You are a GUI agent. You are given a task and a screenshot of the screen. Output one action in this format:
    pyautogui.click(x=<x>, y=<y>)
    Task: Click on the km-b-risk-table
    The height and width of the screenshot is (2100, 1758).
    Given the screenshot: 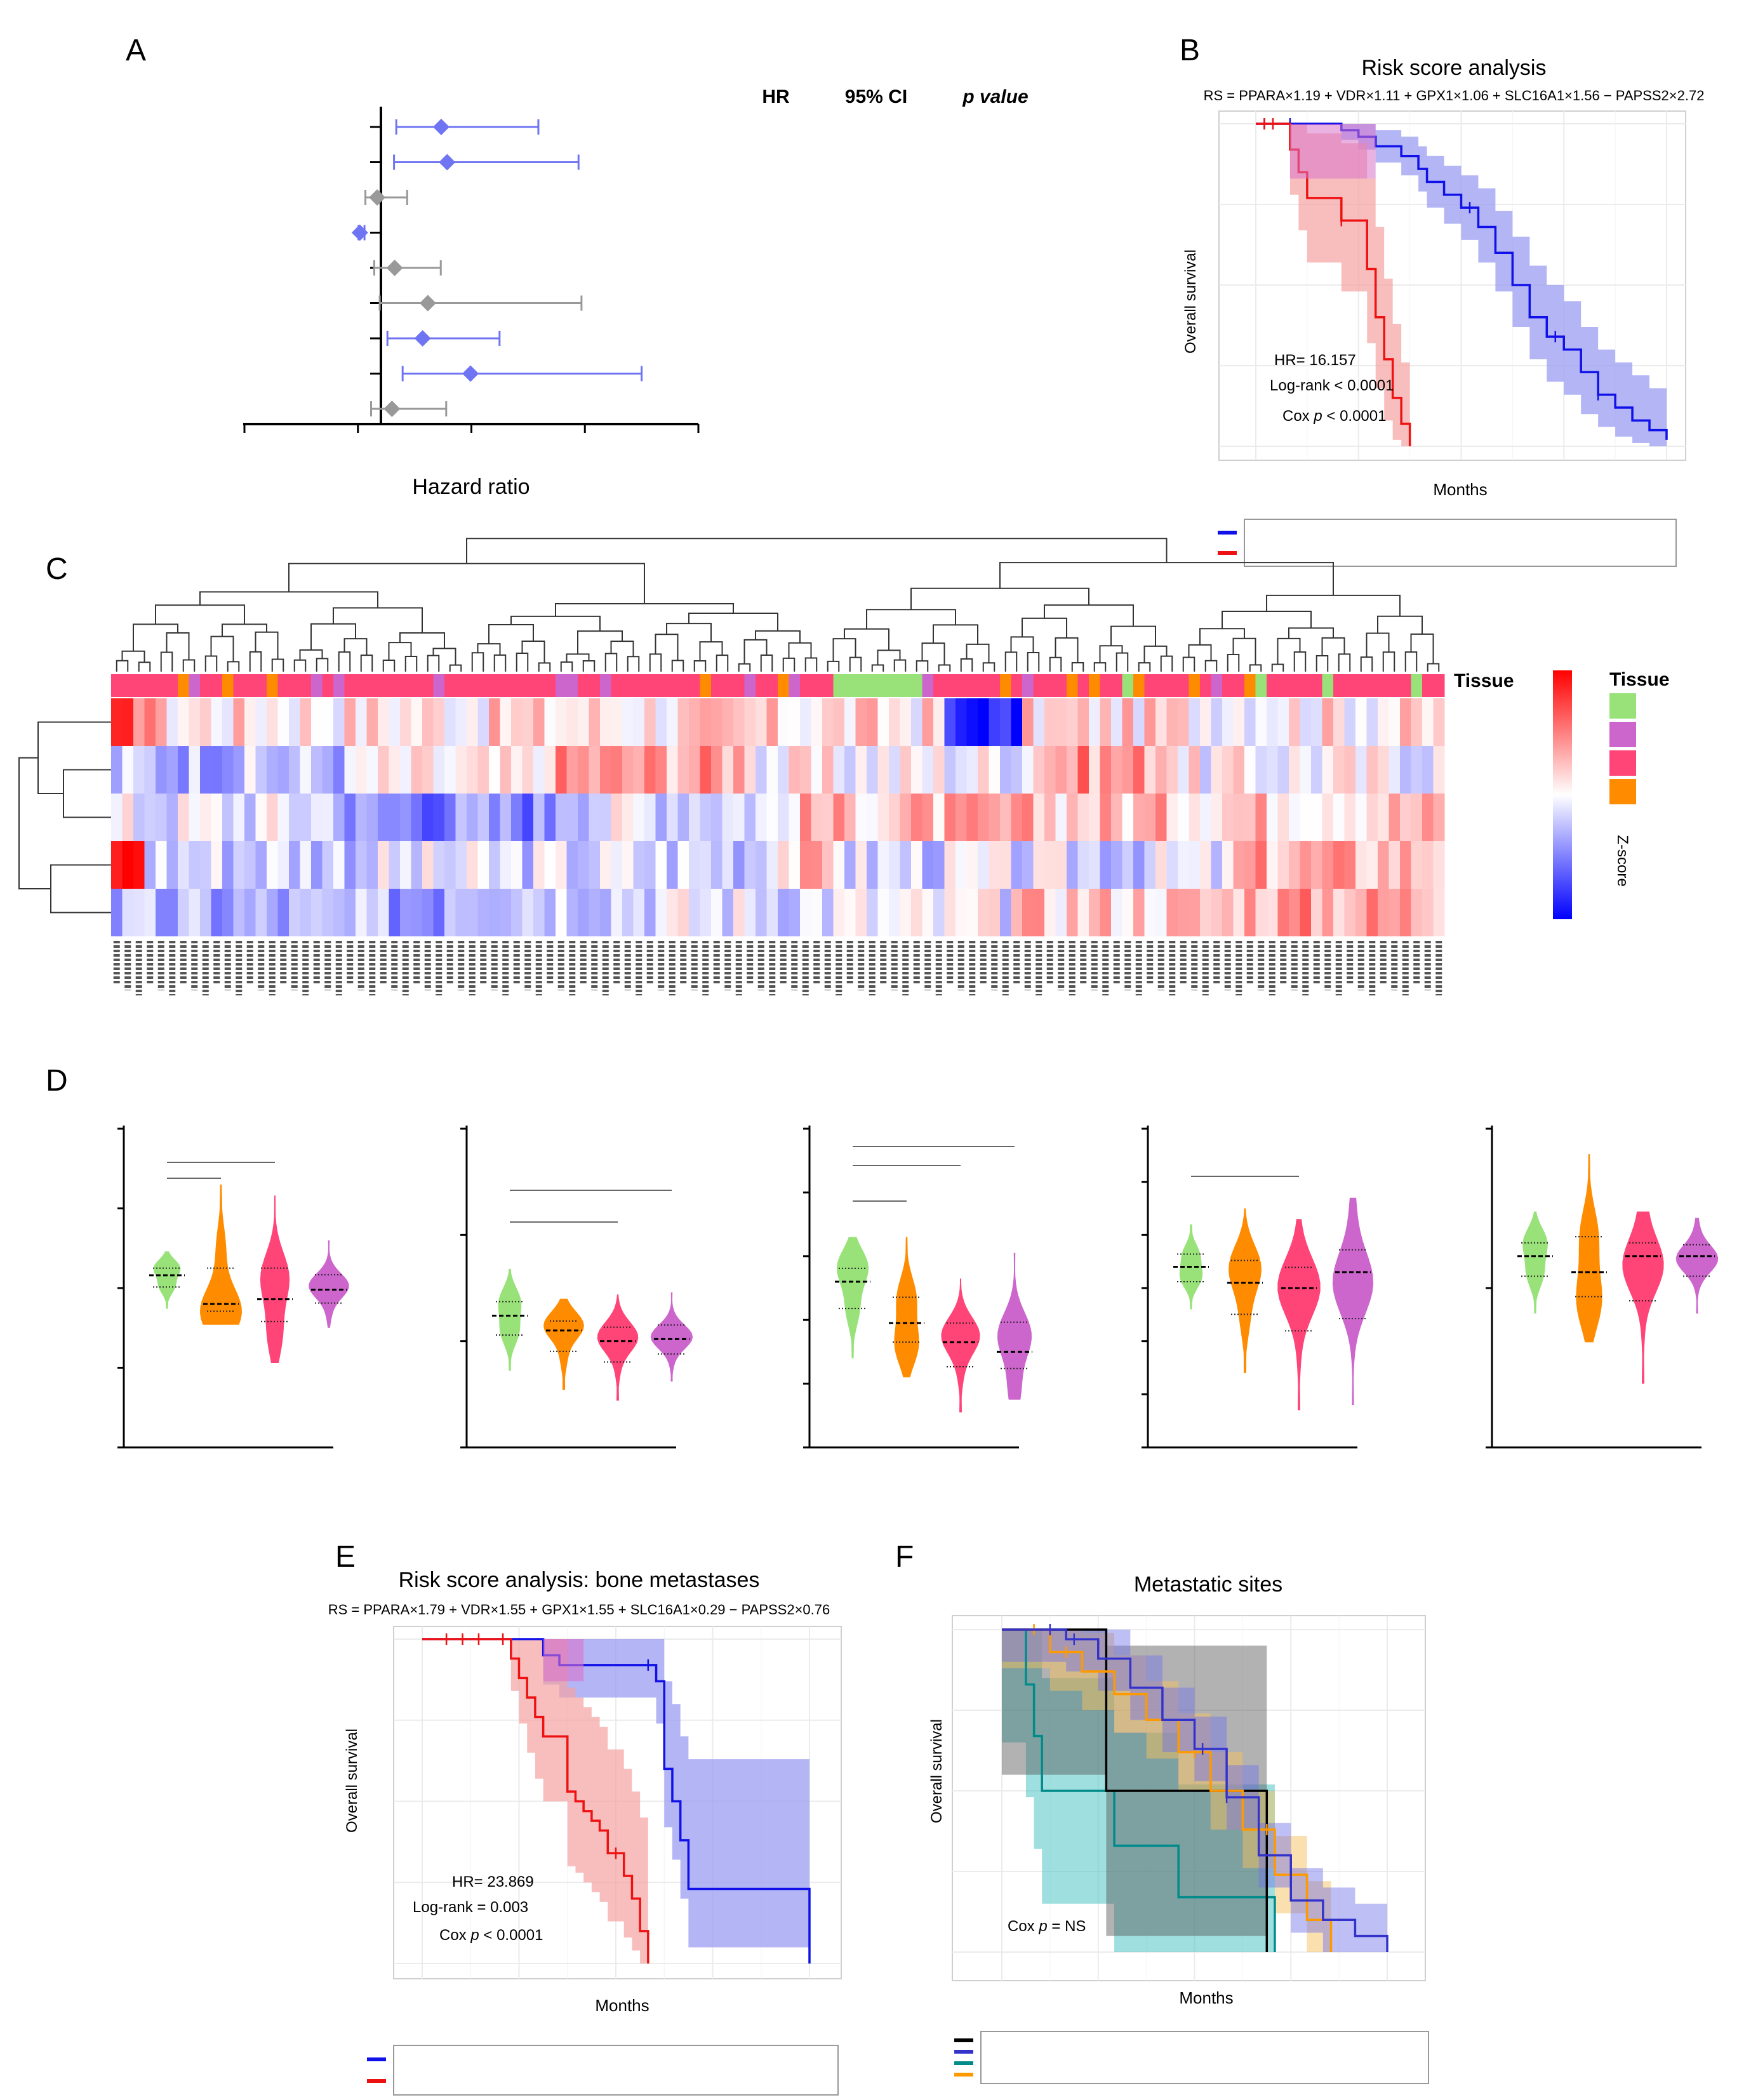 What is the action you would take?
    pyautogui.click(x=1447, y=543)
    